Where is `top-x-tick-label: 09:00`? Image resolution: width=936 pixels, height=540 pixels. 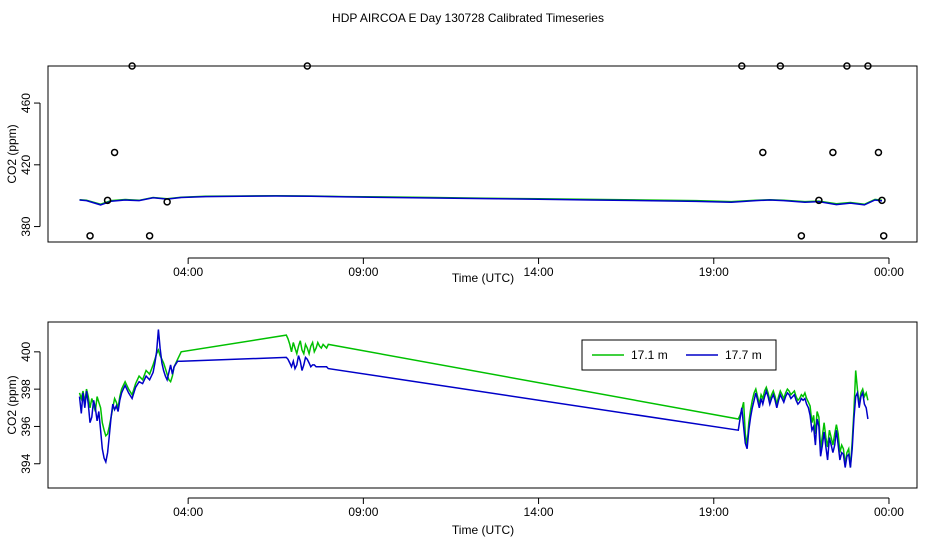 top-x-tick-label: 09:00 is located at coordinates (363, 272).